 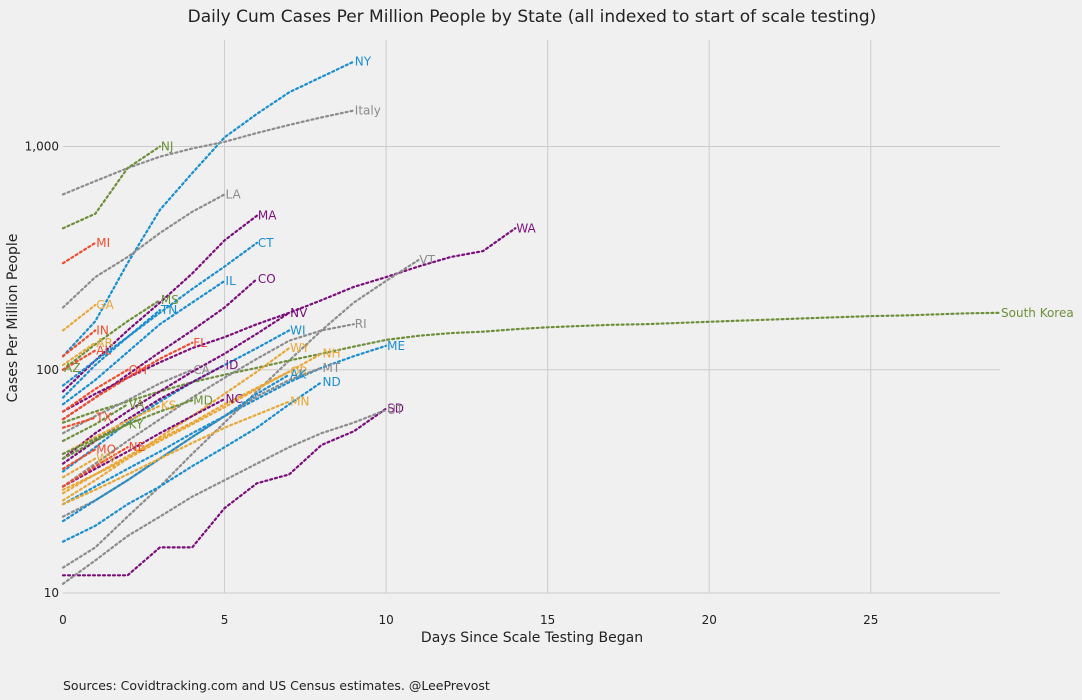 I want to click on series-line-italy, so click(x=208, y=152).